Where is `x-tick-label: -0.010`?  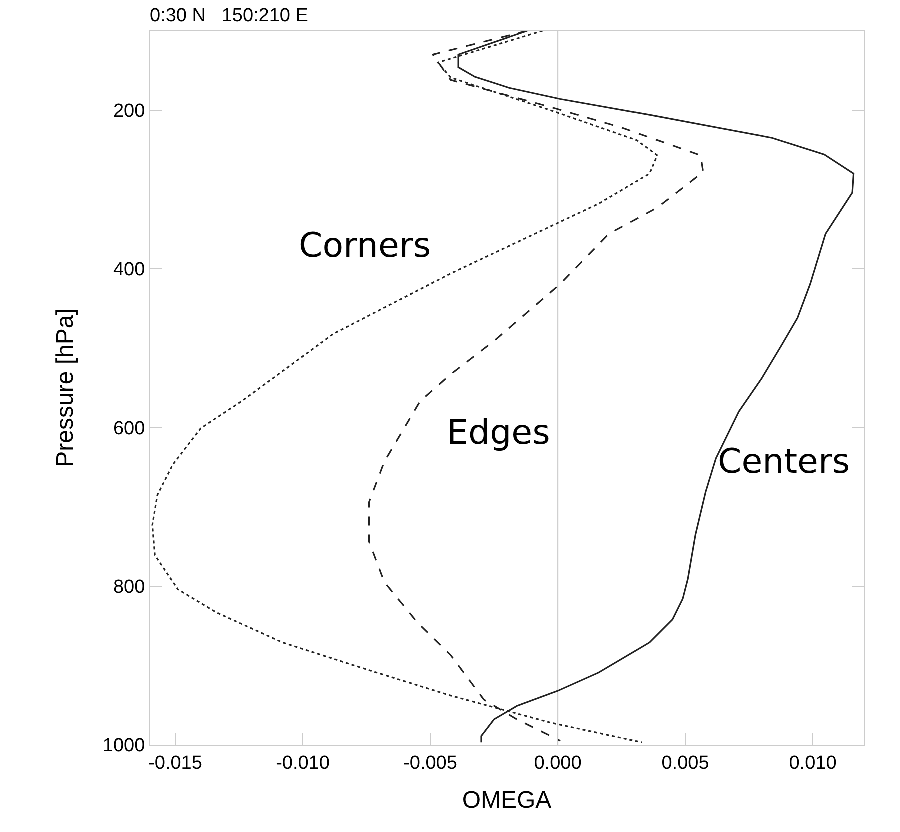 x-tick-label: -0.010 is located at coordinates (303, 763).